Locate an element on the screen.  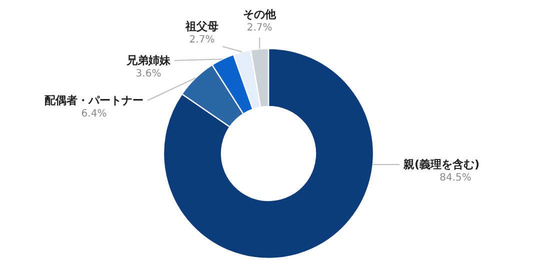
slice-label: 配偶者・パートナー is located at coordinates (94, 100).